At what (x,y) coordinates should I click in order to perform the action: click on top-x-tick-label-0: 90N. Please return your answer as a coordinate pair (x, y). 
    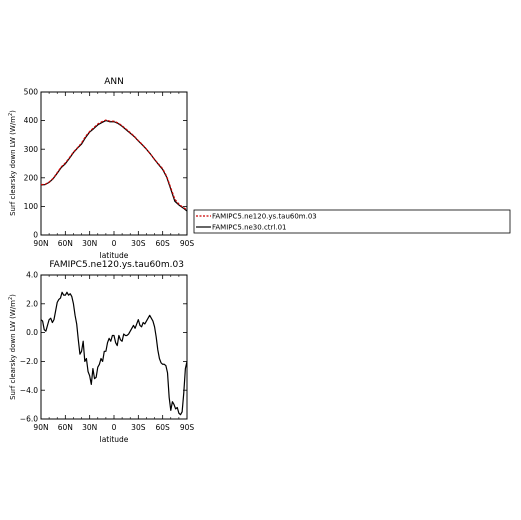
    Looking at the image, I should click on (40, 243).